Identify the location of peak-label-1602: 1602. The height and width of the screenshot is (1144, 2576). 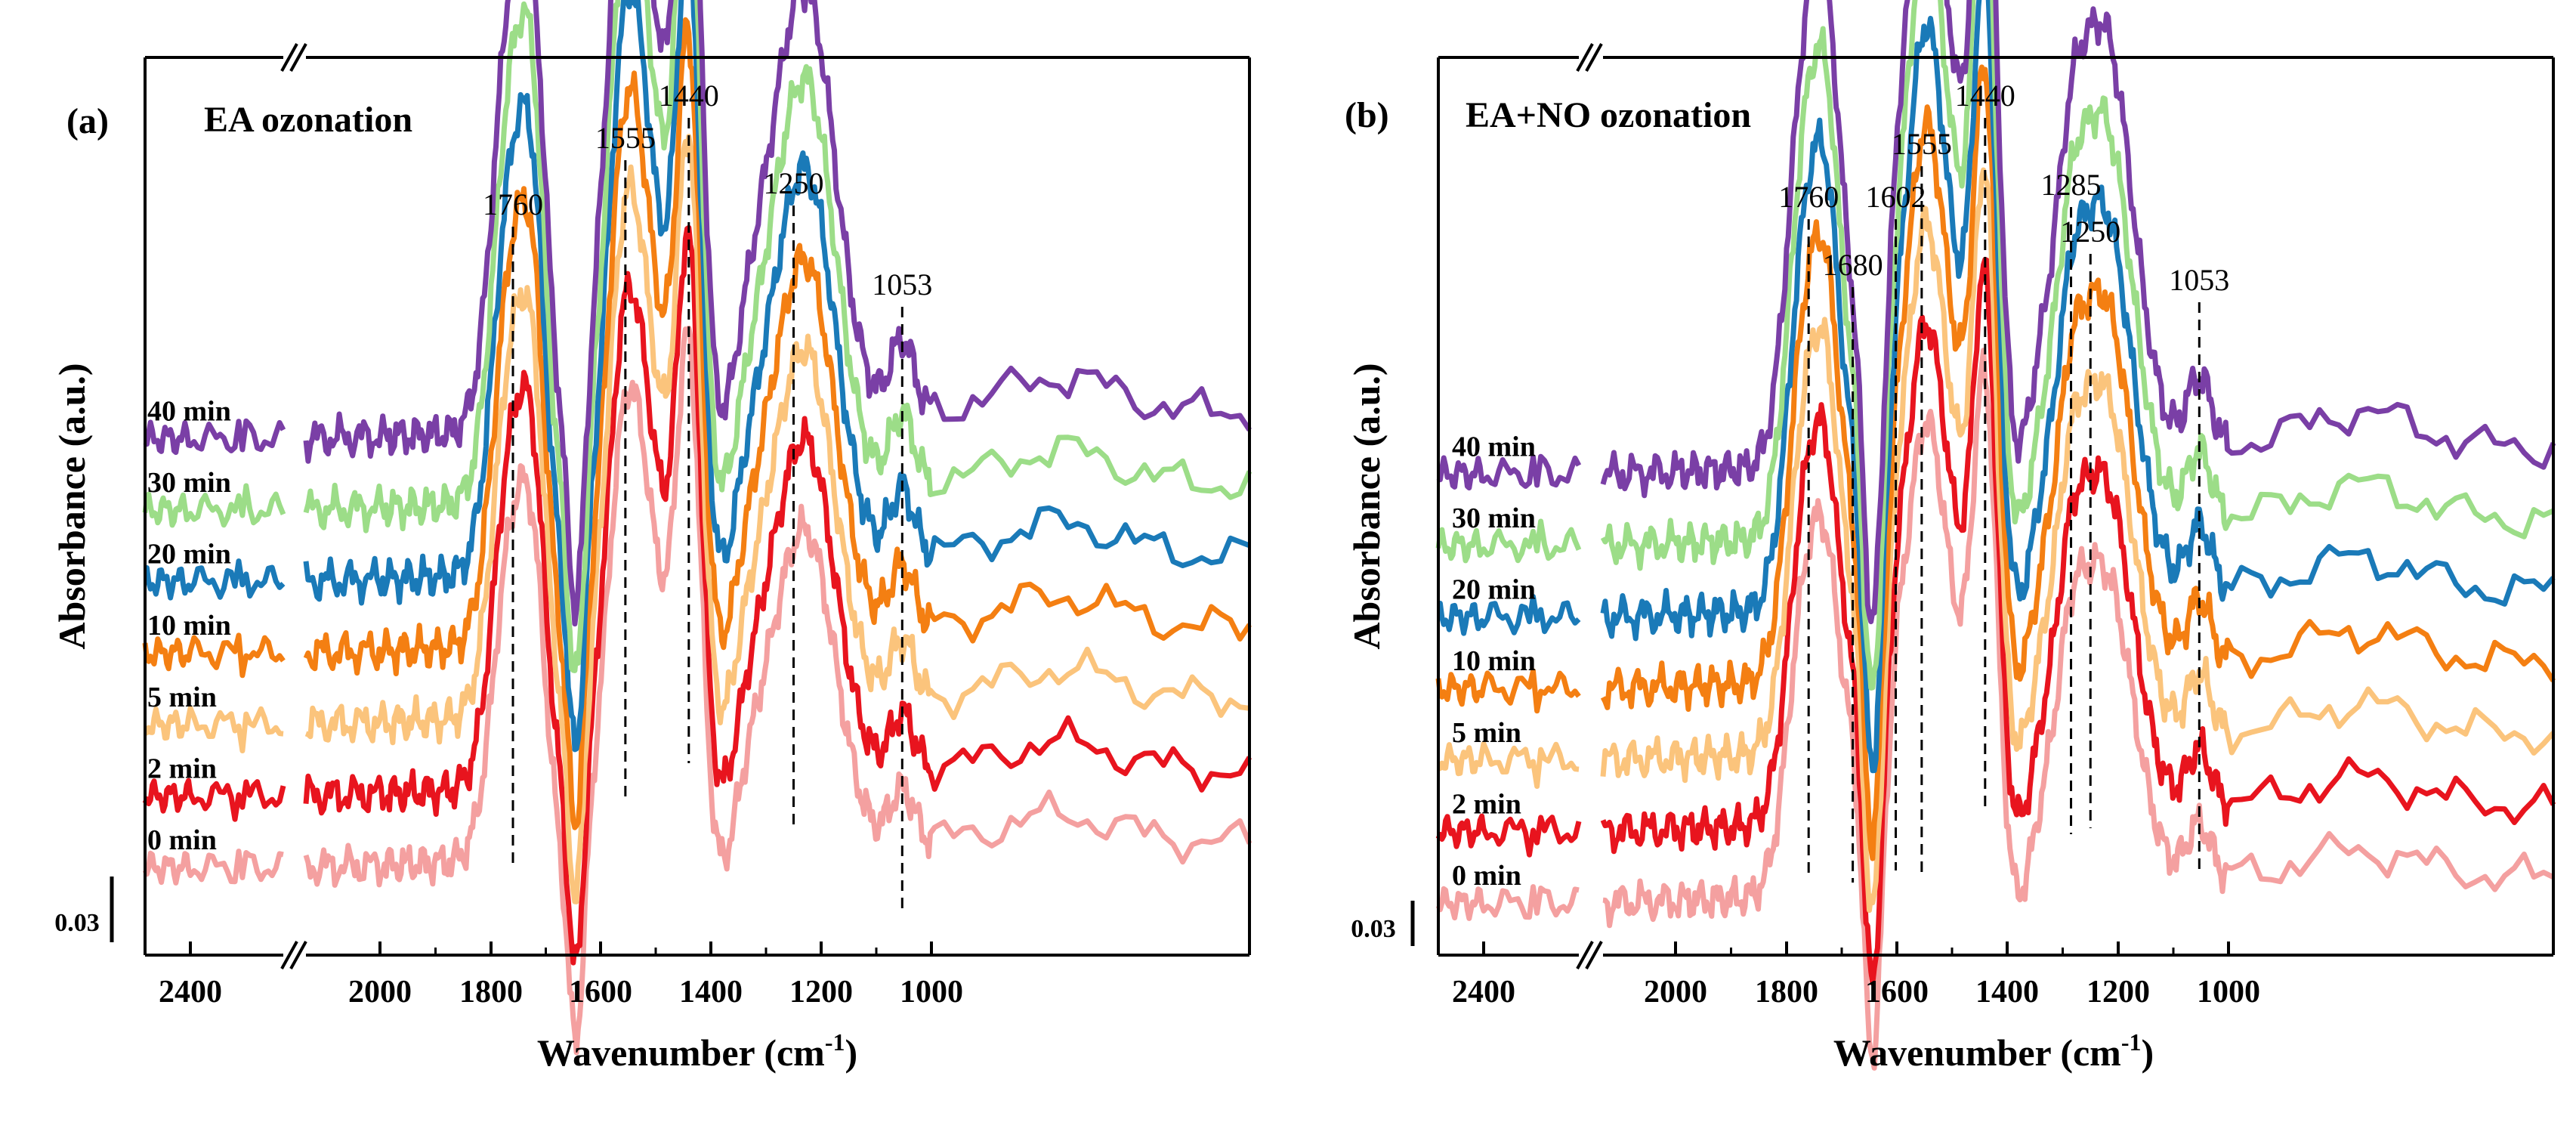
(1896, 197).